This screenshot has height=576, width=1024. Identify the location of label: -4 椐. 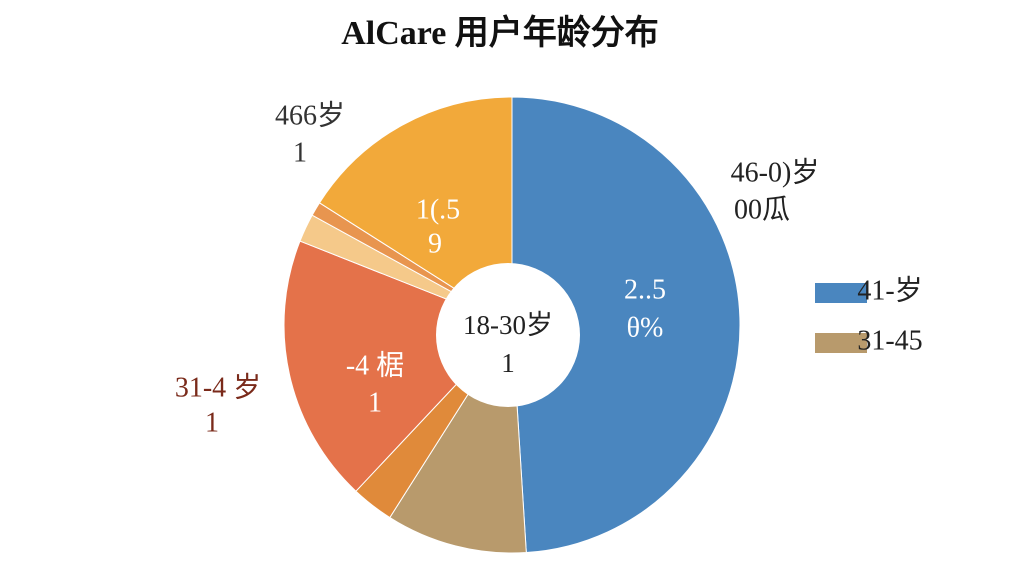
(375, 365).